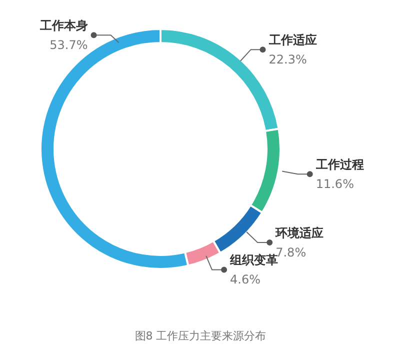 Image resolution: width=400 pixels, height=347 pixels. Describe the element at coordinates (292, 39) in the screenshot. I see `slice-label: 工作适应` at that location.